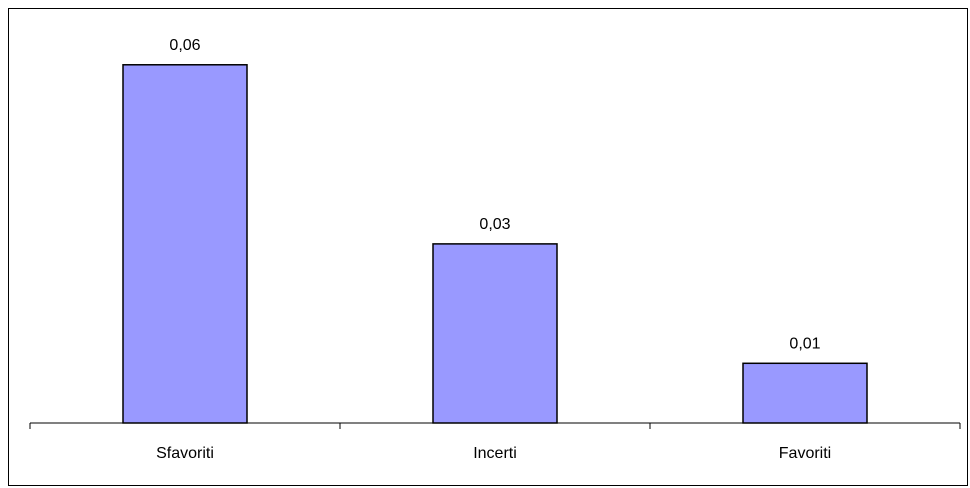 Image resolution: width=970 pixels, height=488 pixels. Describe the element at coordinates (184, 45) in the screenshot. I see `value-label: 0,06` at that location.